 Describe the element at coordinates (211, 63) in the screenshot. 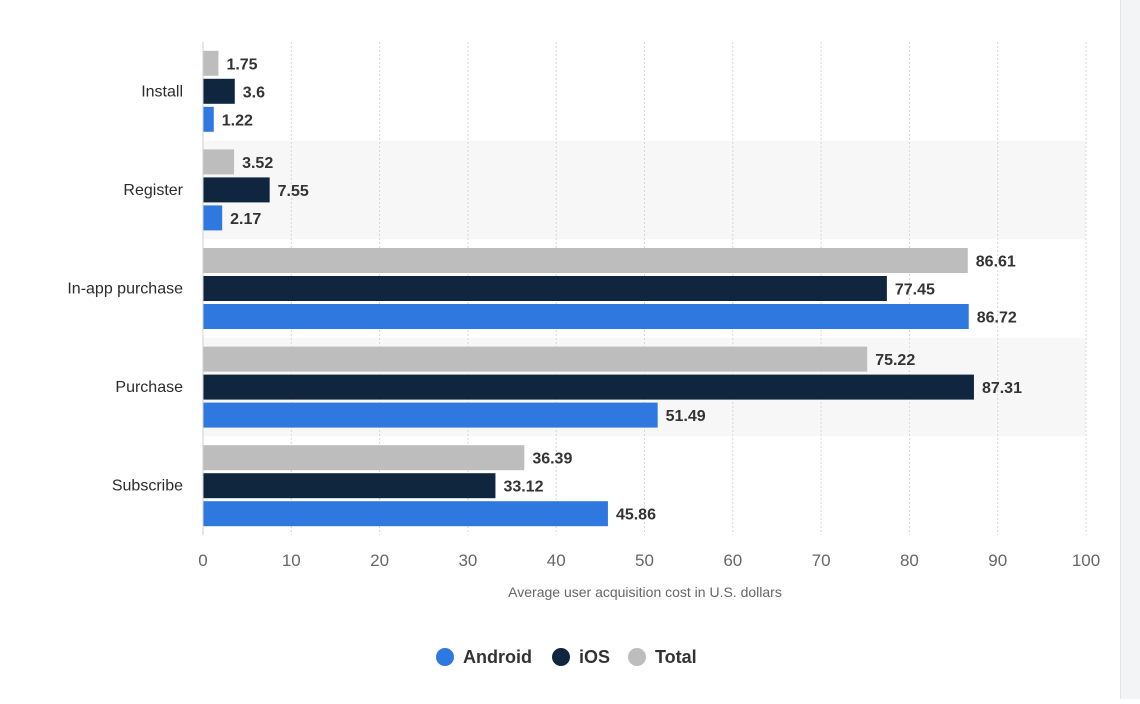

I see `bar-total-install` at that location.